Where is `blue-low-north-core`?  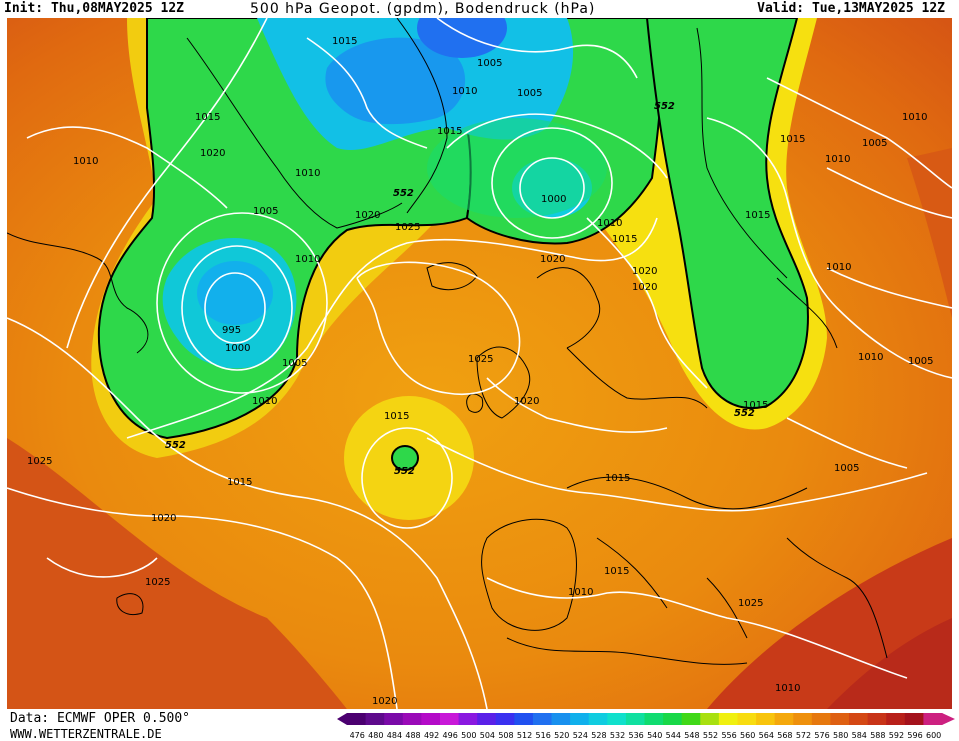 blue-low-north-core is located at coordinates (395, 81).